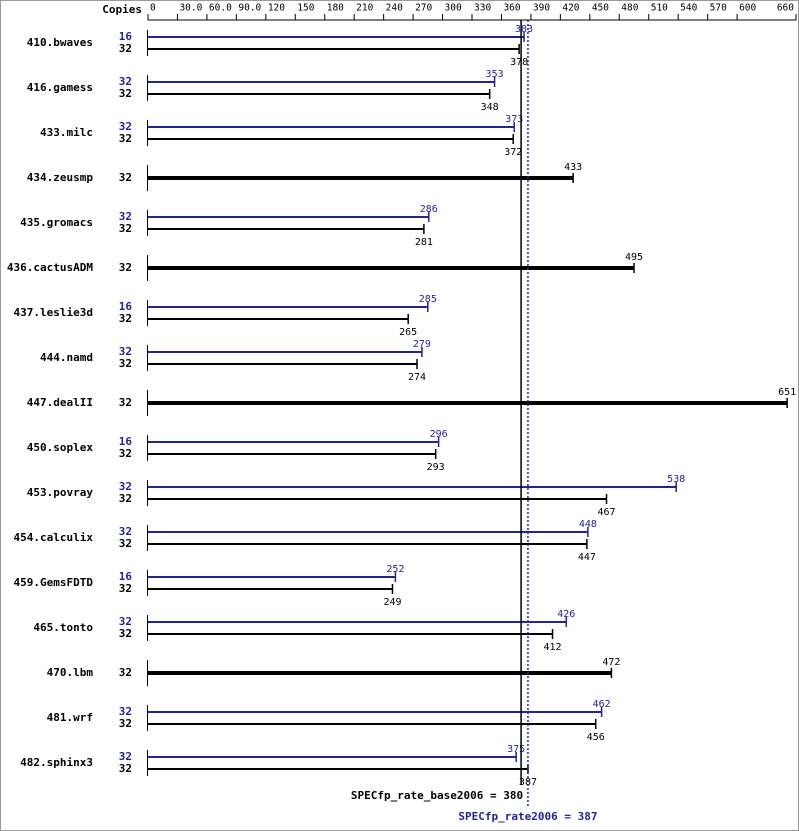  What do you see at coordinates (552, 647) in the screenshot?
I see `value-label: 412` at bounding box center [552, 647].